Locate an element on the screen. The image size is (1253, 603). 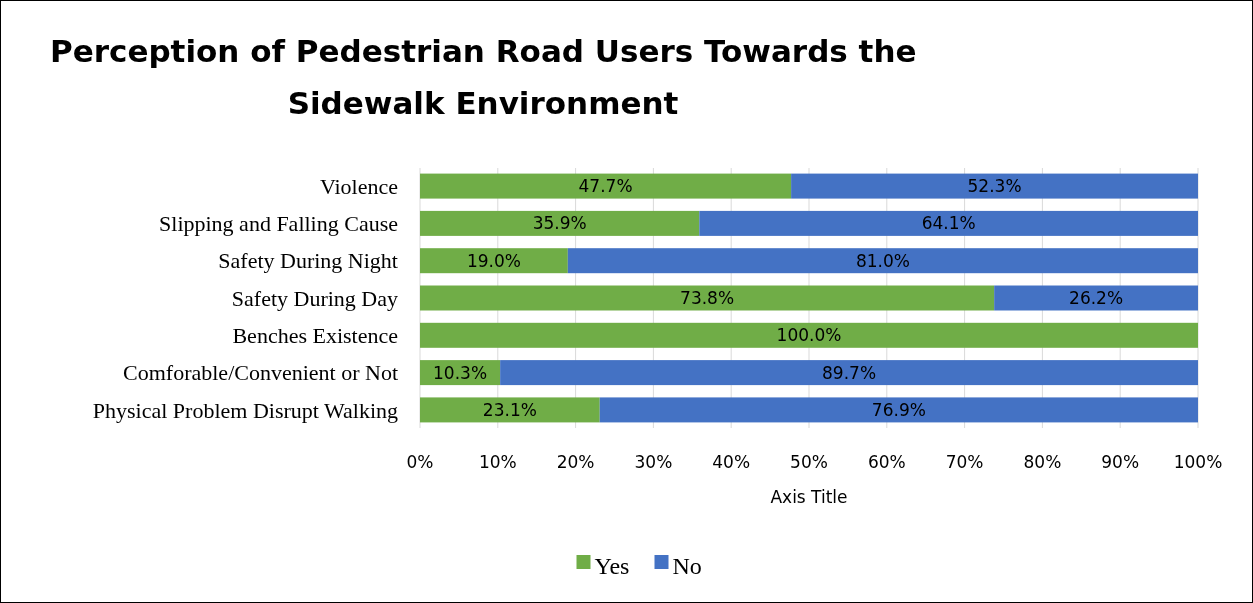
x-tick-label: 60% is located at coordinates (886, 462).